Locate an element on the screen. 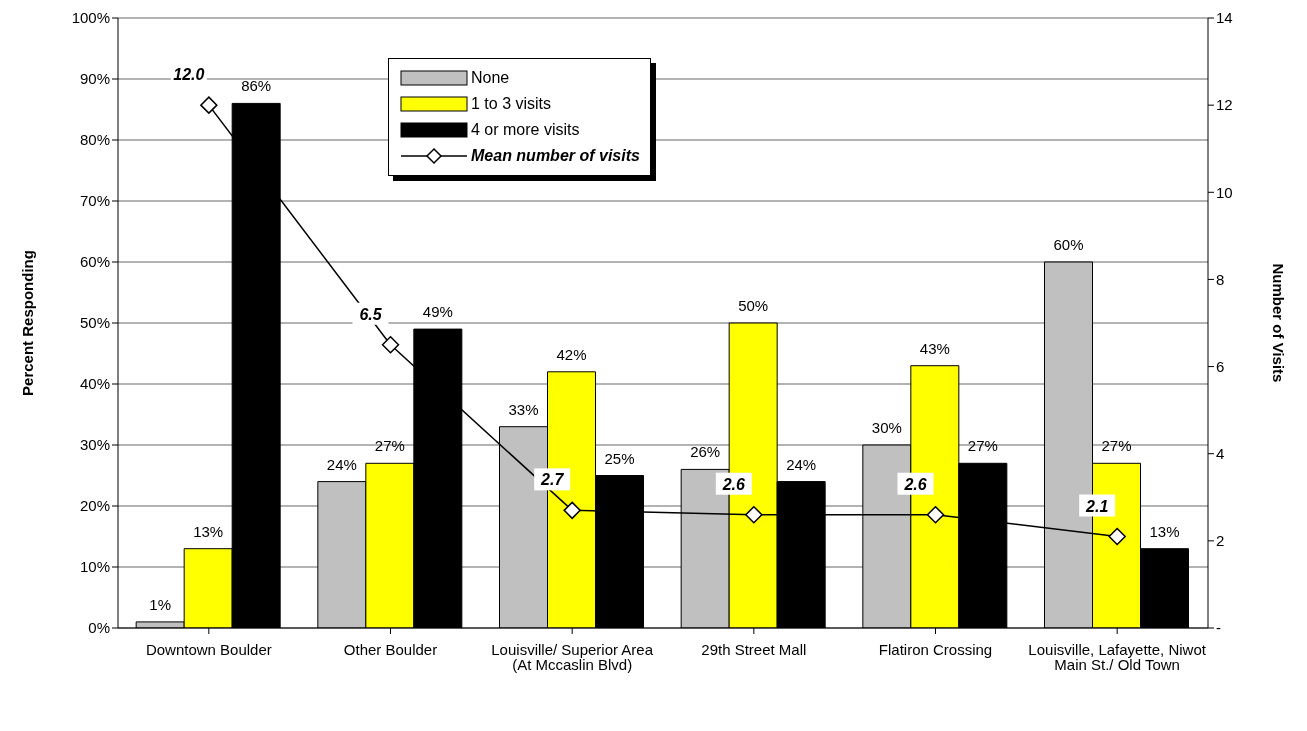  y2-tick-label: 6 is located at coordinates (1220, 366).